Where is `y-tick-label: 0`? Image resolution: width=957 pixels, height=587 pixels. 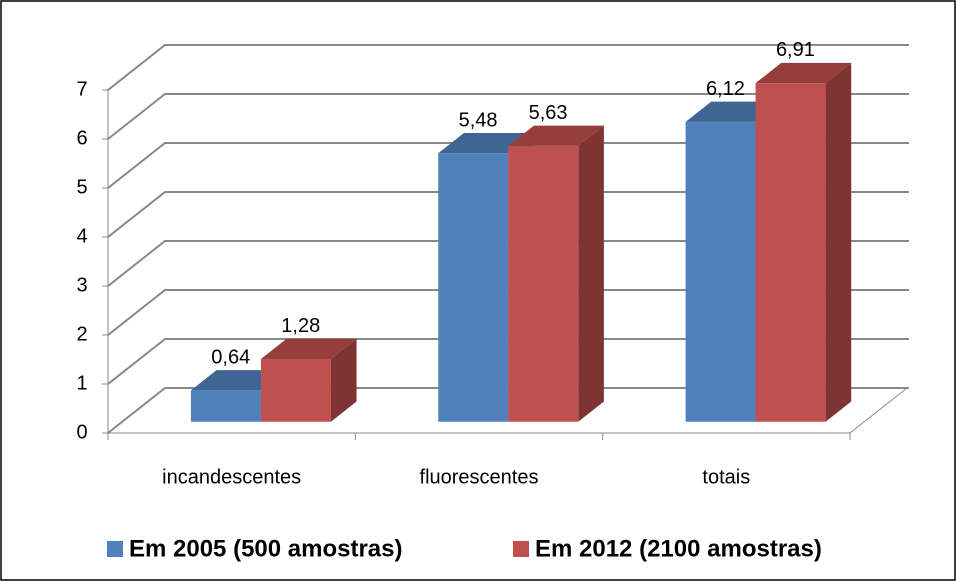 y-tick-label: 0 is located at coordinates (81, 432).